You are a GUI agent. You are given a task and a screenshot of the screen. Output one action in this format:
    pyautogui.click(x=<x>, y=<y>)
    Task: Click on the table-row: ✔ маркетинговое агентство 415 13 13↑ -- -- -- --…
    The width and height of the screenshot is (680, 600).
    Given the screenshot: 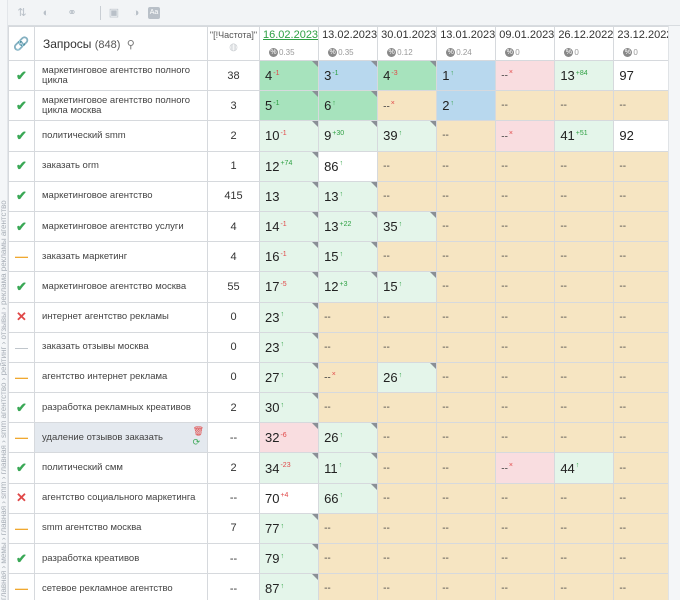 What is the action you would take?
    pyautogui.click(x=341, y=196)
    